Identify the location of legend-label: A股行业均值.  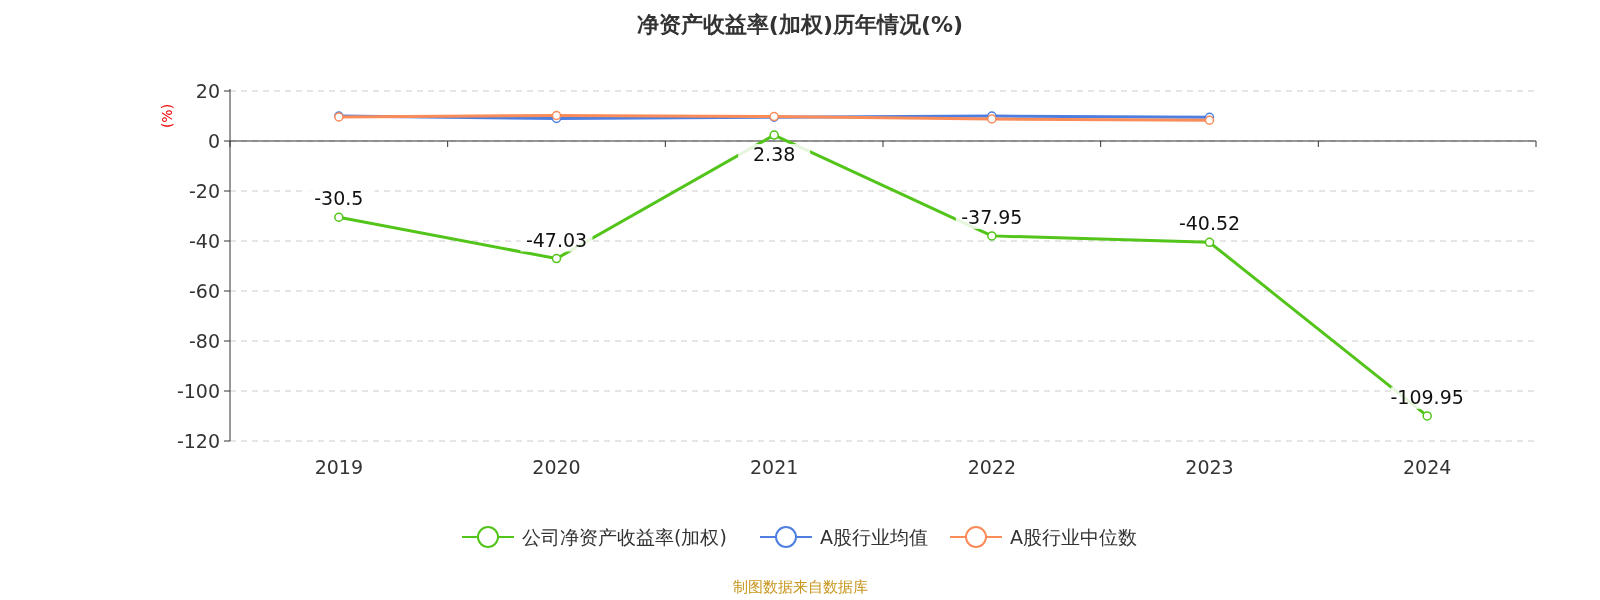
(874, 537).